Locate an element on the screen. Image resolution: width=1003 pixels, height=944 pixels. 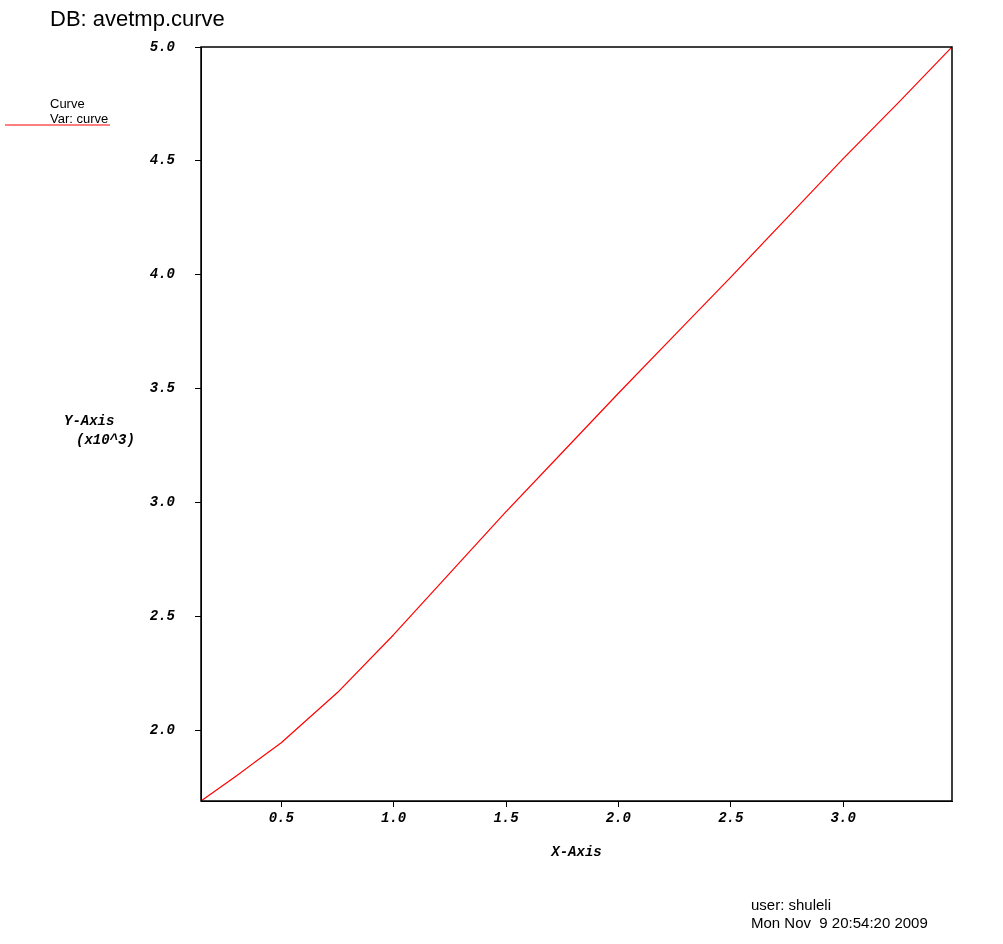
x-tick-label: 0.5 is located at coordinates (281, 817).